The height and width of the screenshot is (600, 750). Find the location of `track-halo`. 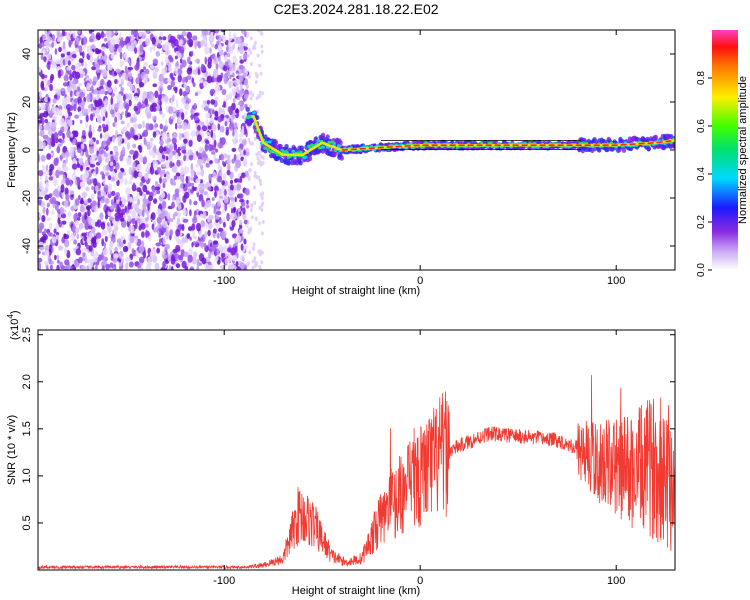

track-halo is located at coordinates (323, 135).